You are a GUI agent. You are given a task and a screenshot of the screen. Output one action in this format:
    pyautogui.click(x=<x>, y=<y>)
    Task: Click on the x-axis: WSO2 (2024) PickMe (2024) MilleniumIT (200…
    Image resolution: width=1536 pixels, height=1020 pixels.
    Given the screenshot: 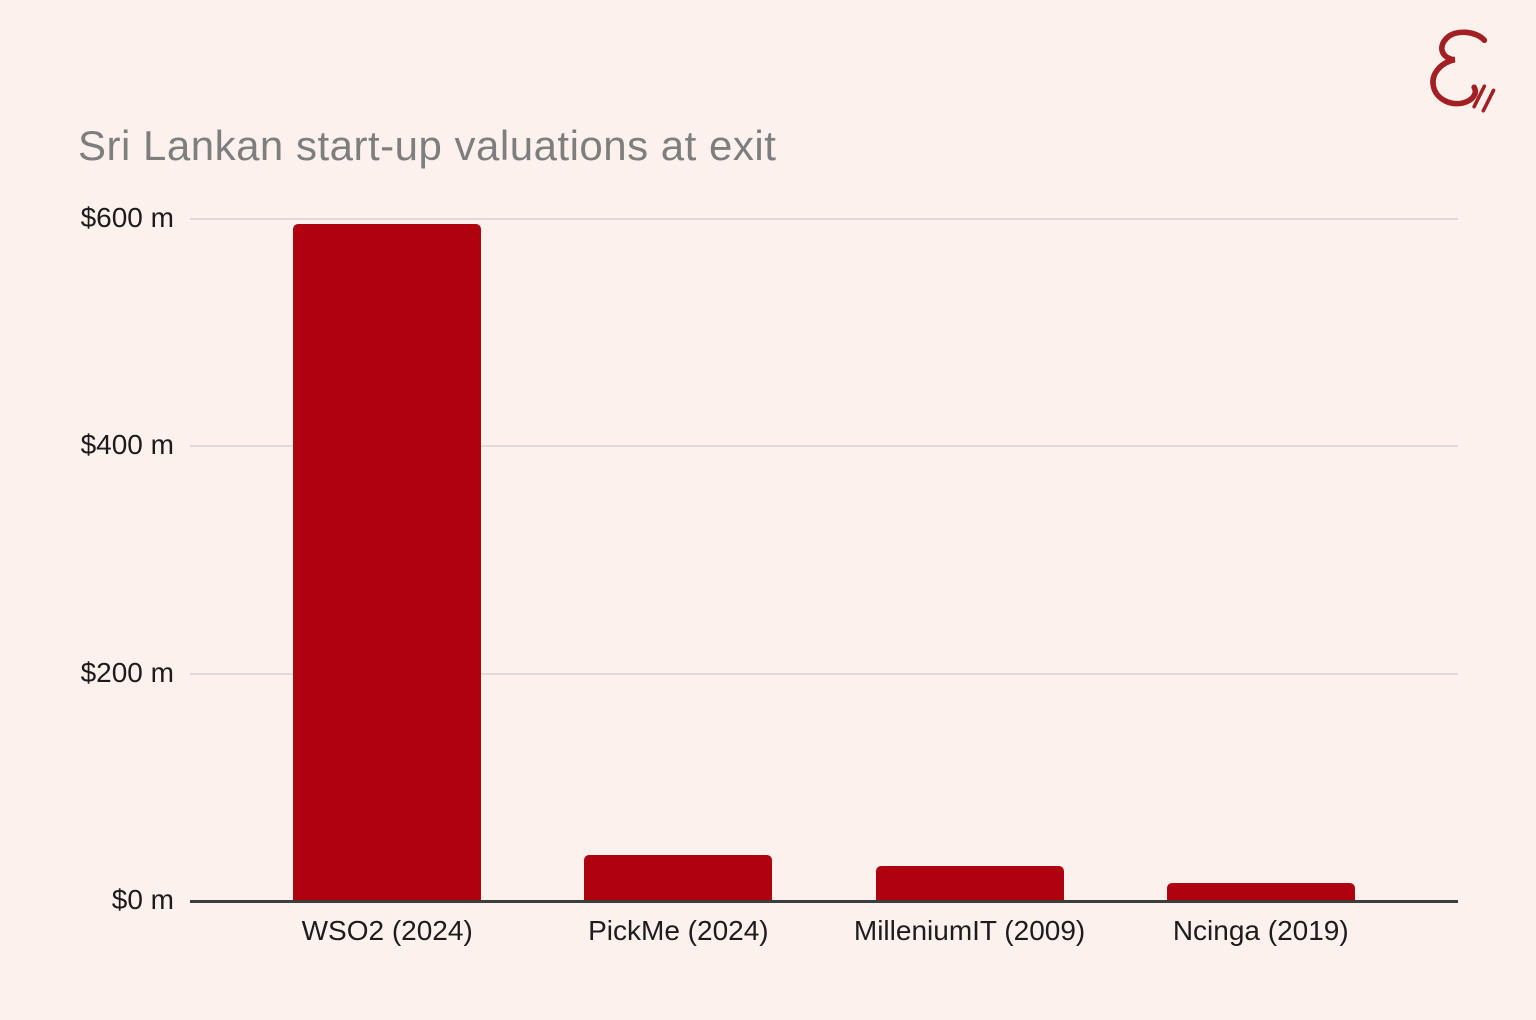 What is the action you would take?
    pyautogui.click(x=824, y=931)
    